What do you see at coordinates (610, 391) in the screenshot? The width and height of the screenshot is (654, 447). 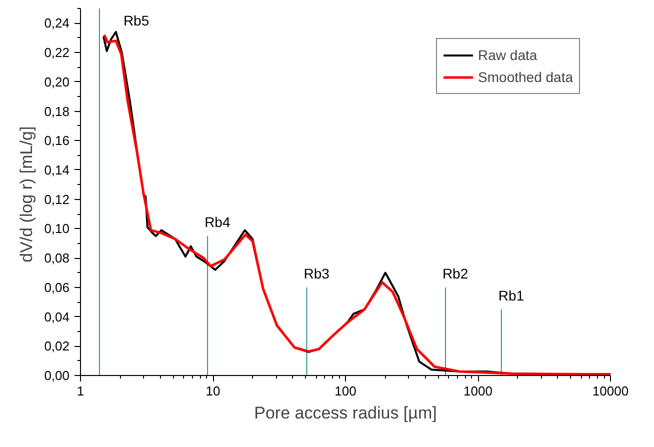 I see `x-tick-label: 10000` at bounding box center [610, 391].